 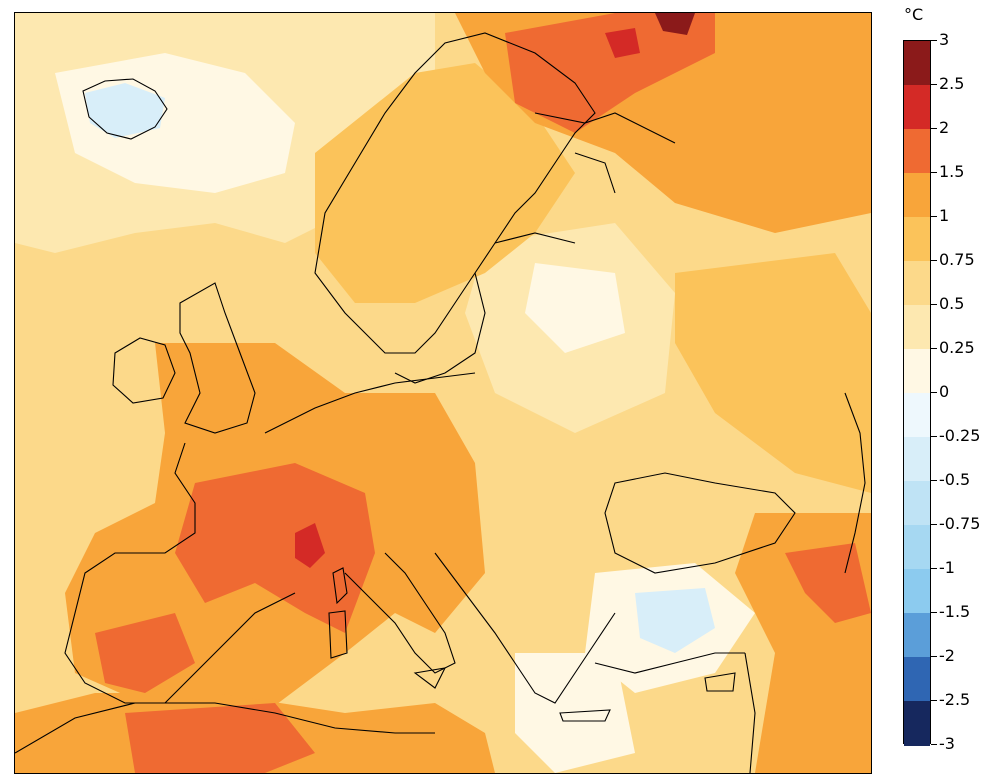 I want to click on region-iceland-cool, so click(x=125, y=110).